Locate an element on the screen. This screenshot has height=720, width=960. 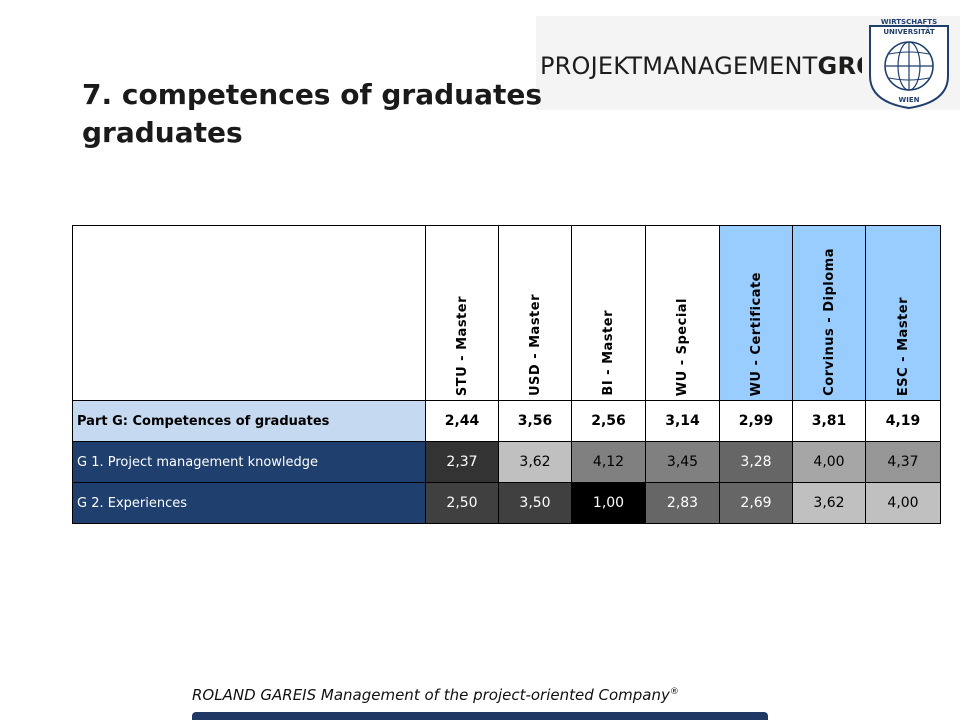
table-cell: 3,14 is located at coordinates (682, 421).